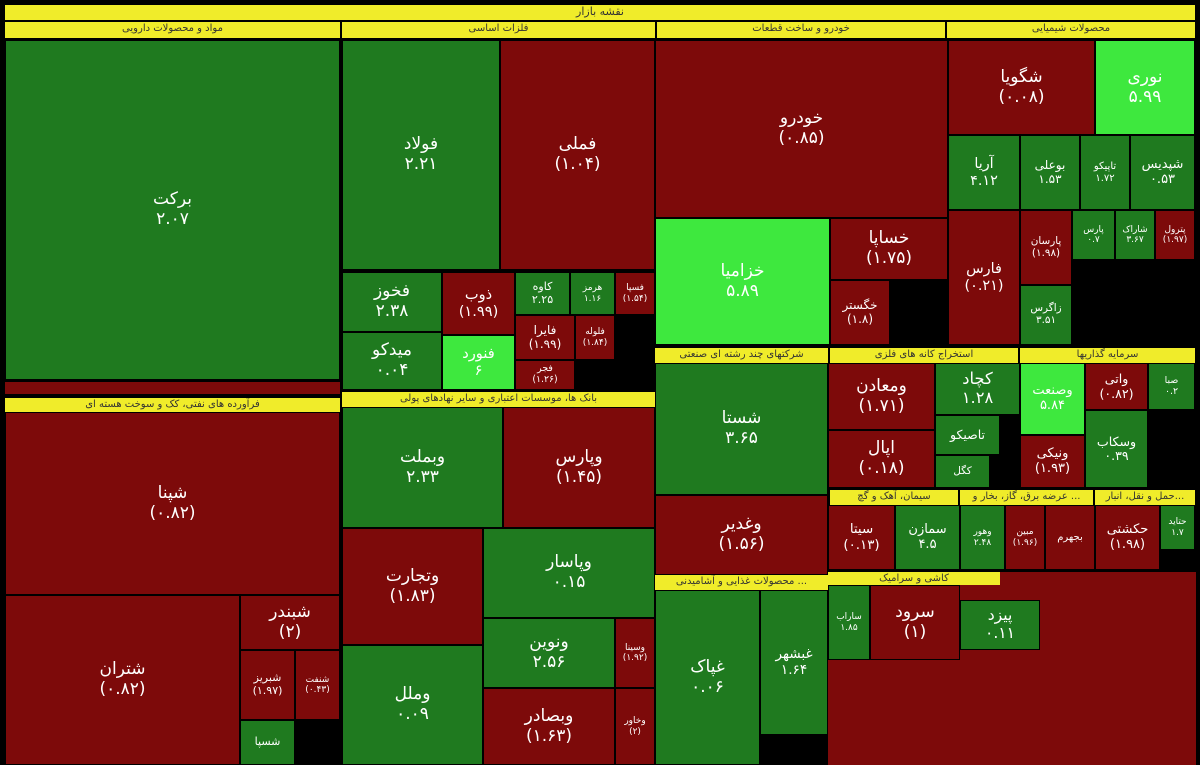 The height and width of the screenshot is (765, 1200). I want to click on tile: وهور ۲.۴۸, so click(982, 537).